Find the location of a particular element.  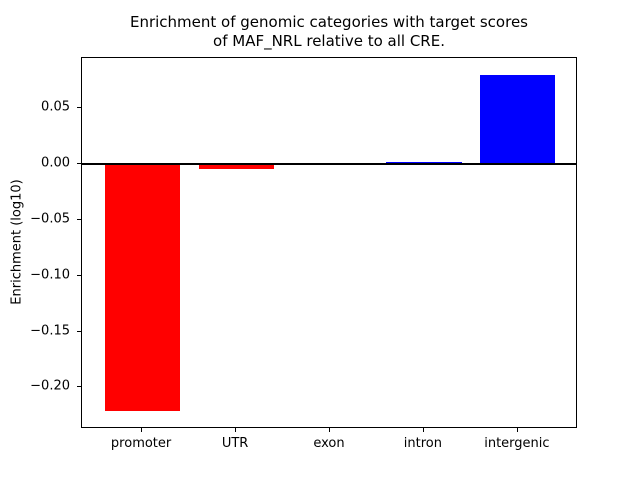

chart-title-line2: of MAF_NRL relative to all CRE. is located at coordinates (329, 41).